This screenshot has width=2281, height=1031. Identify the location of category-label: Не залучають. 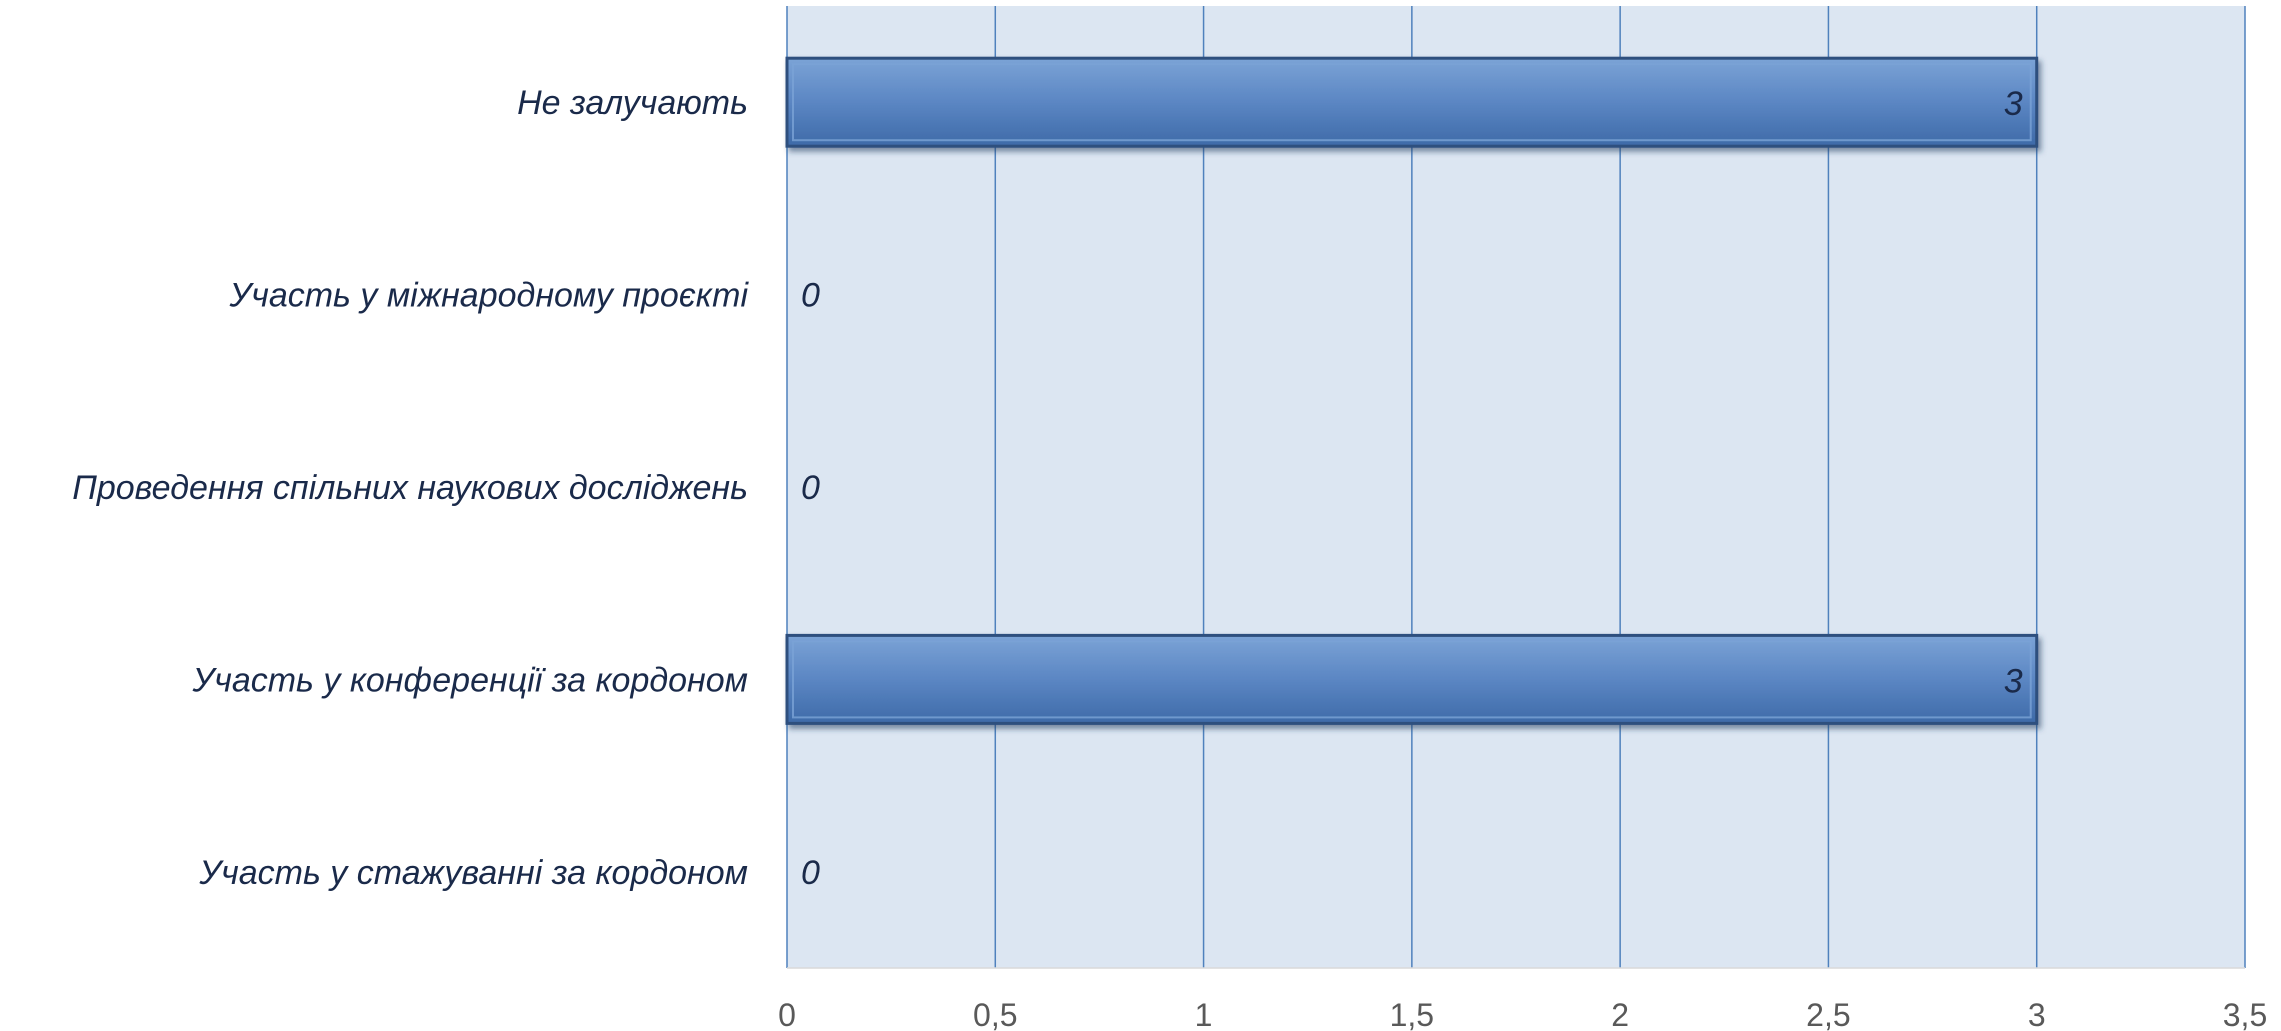
(632, 103).